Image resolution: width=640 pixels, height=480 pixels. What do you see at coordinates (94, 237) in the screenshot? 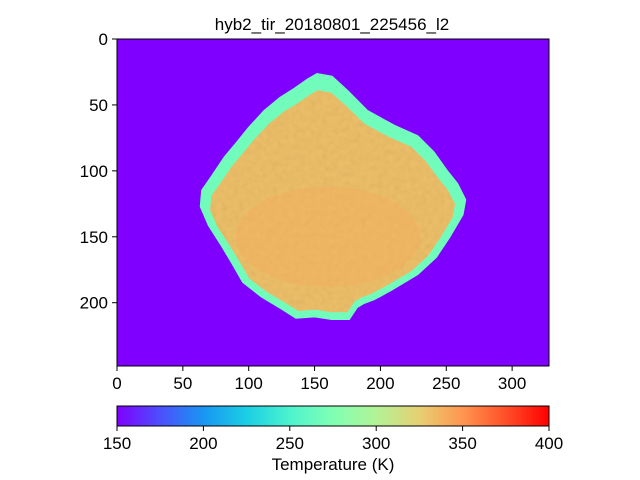
I see `y-tick-label: 150` at bounding box center [94, 237].